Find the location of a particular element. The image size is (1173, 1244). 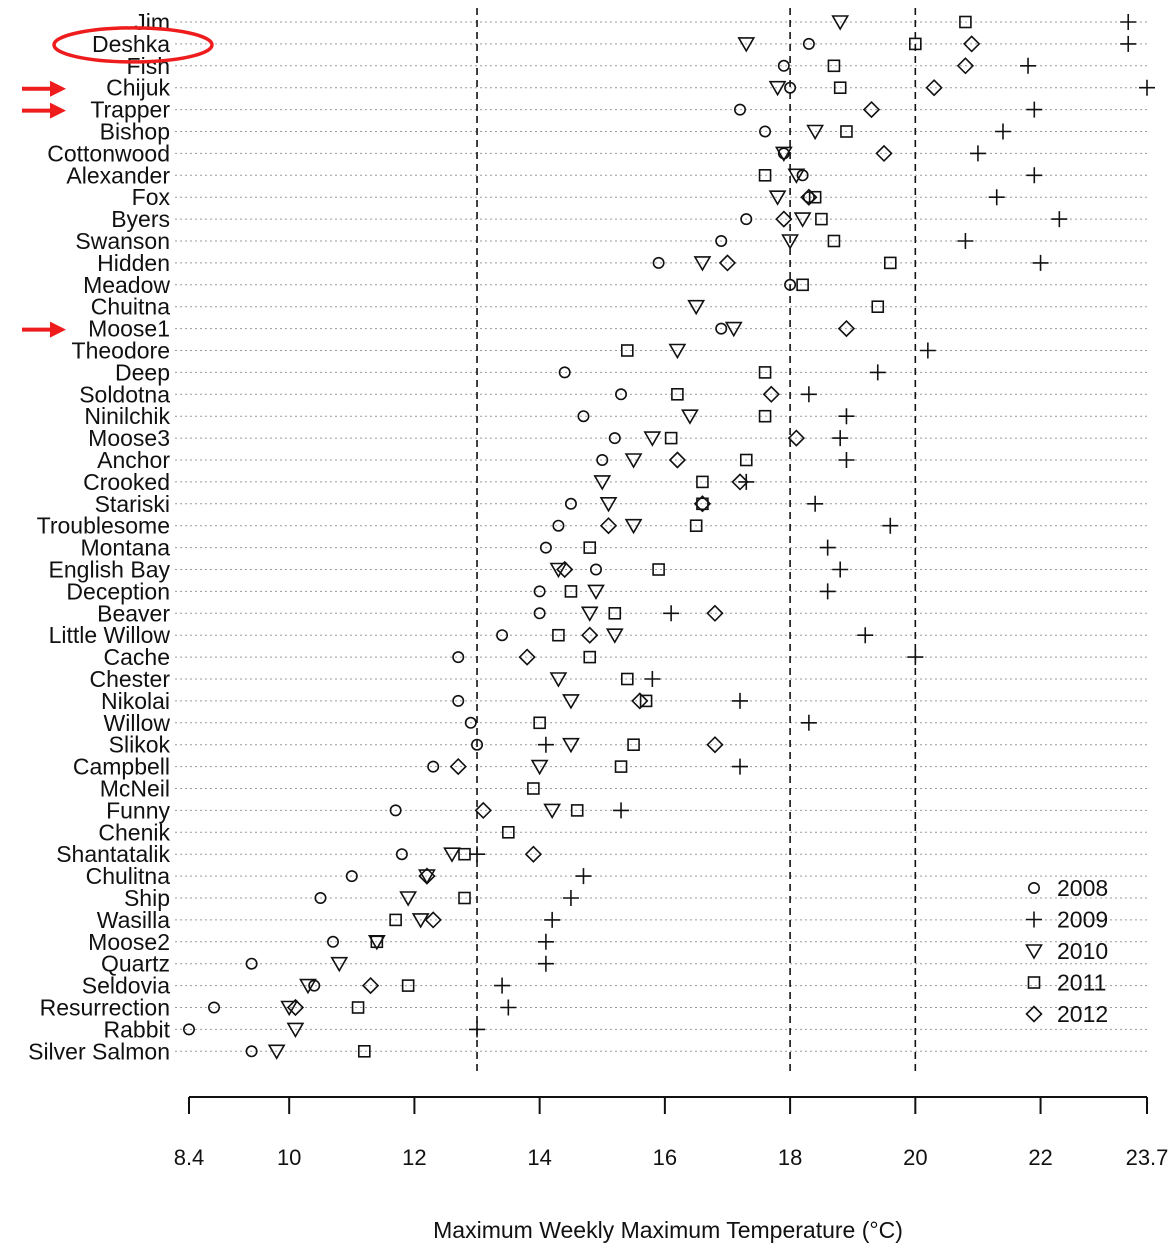

site-label: Moose1 is located at coordinates (129, 329).